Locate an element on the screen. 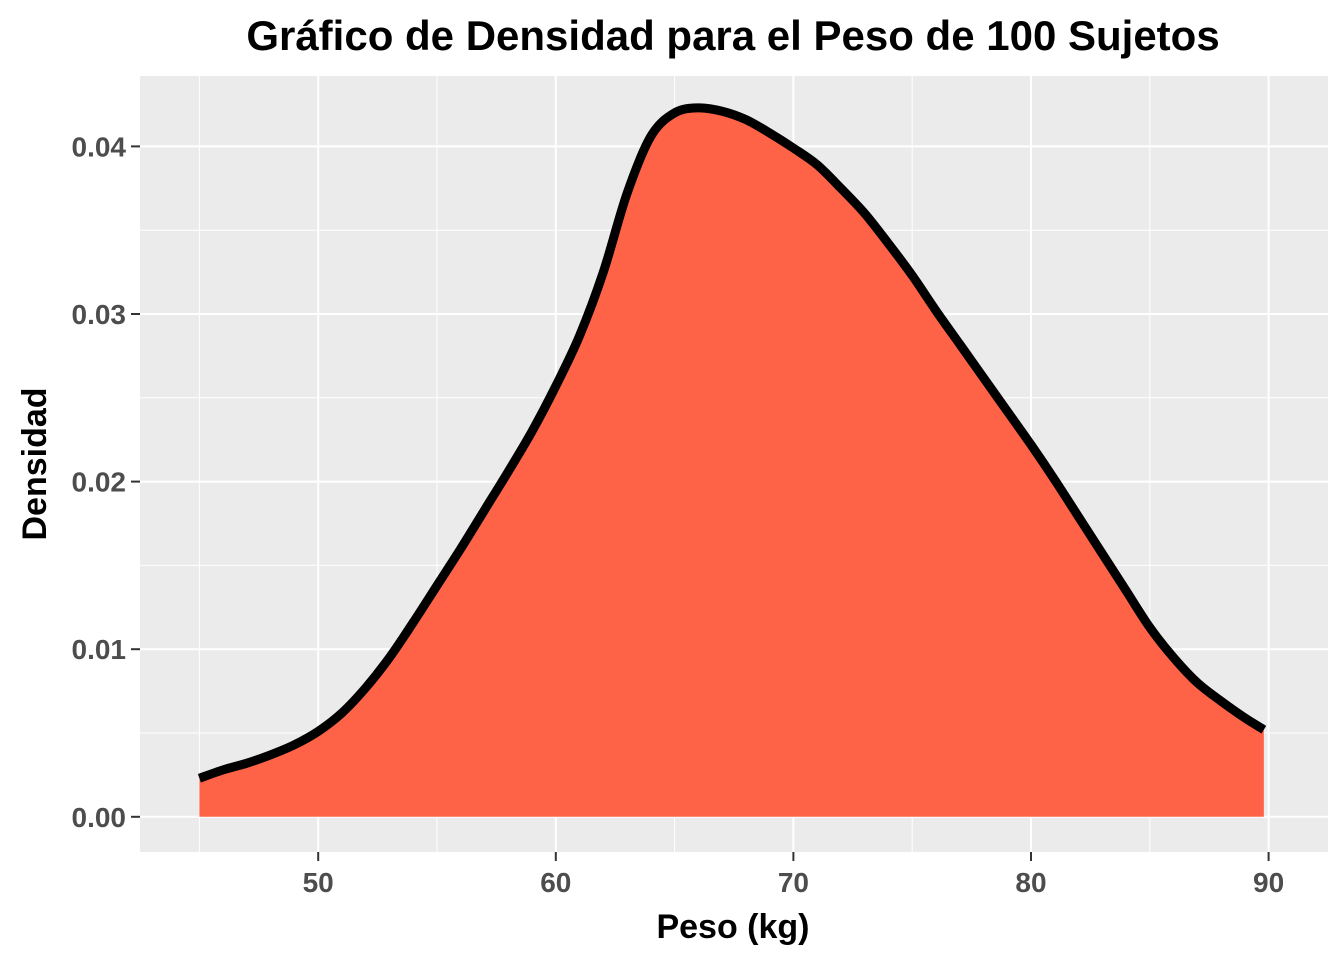  y-tick-label: 0.03 is located at coordinates (99, 314).